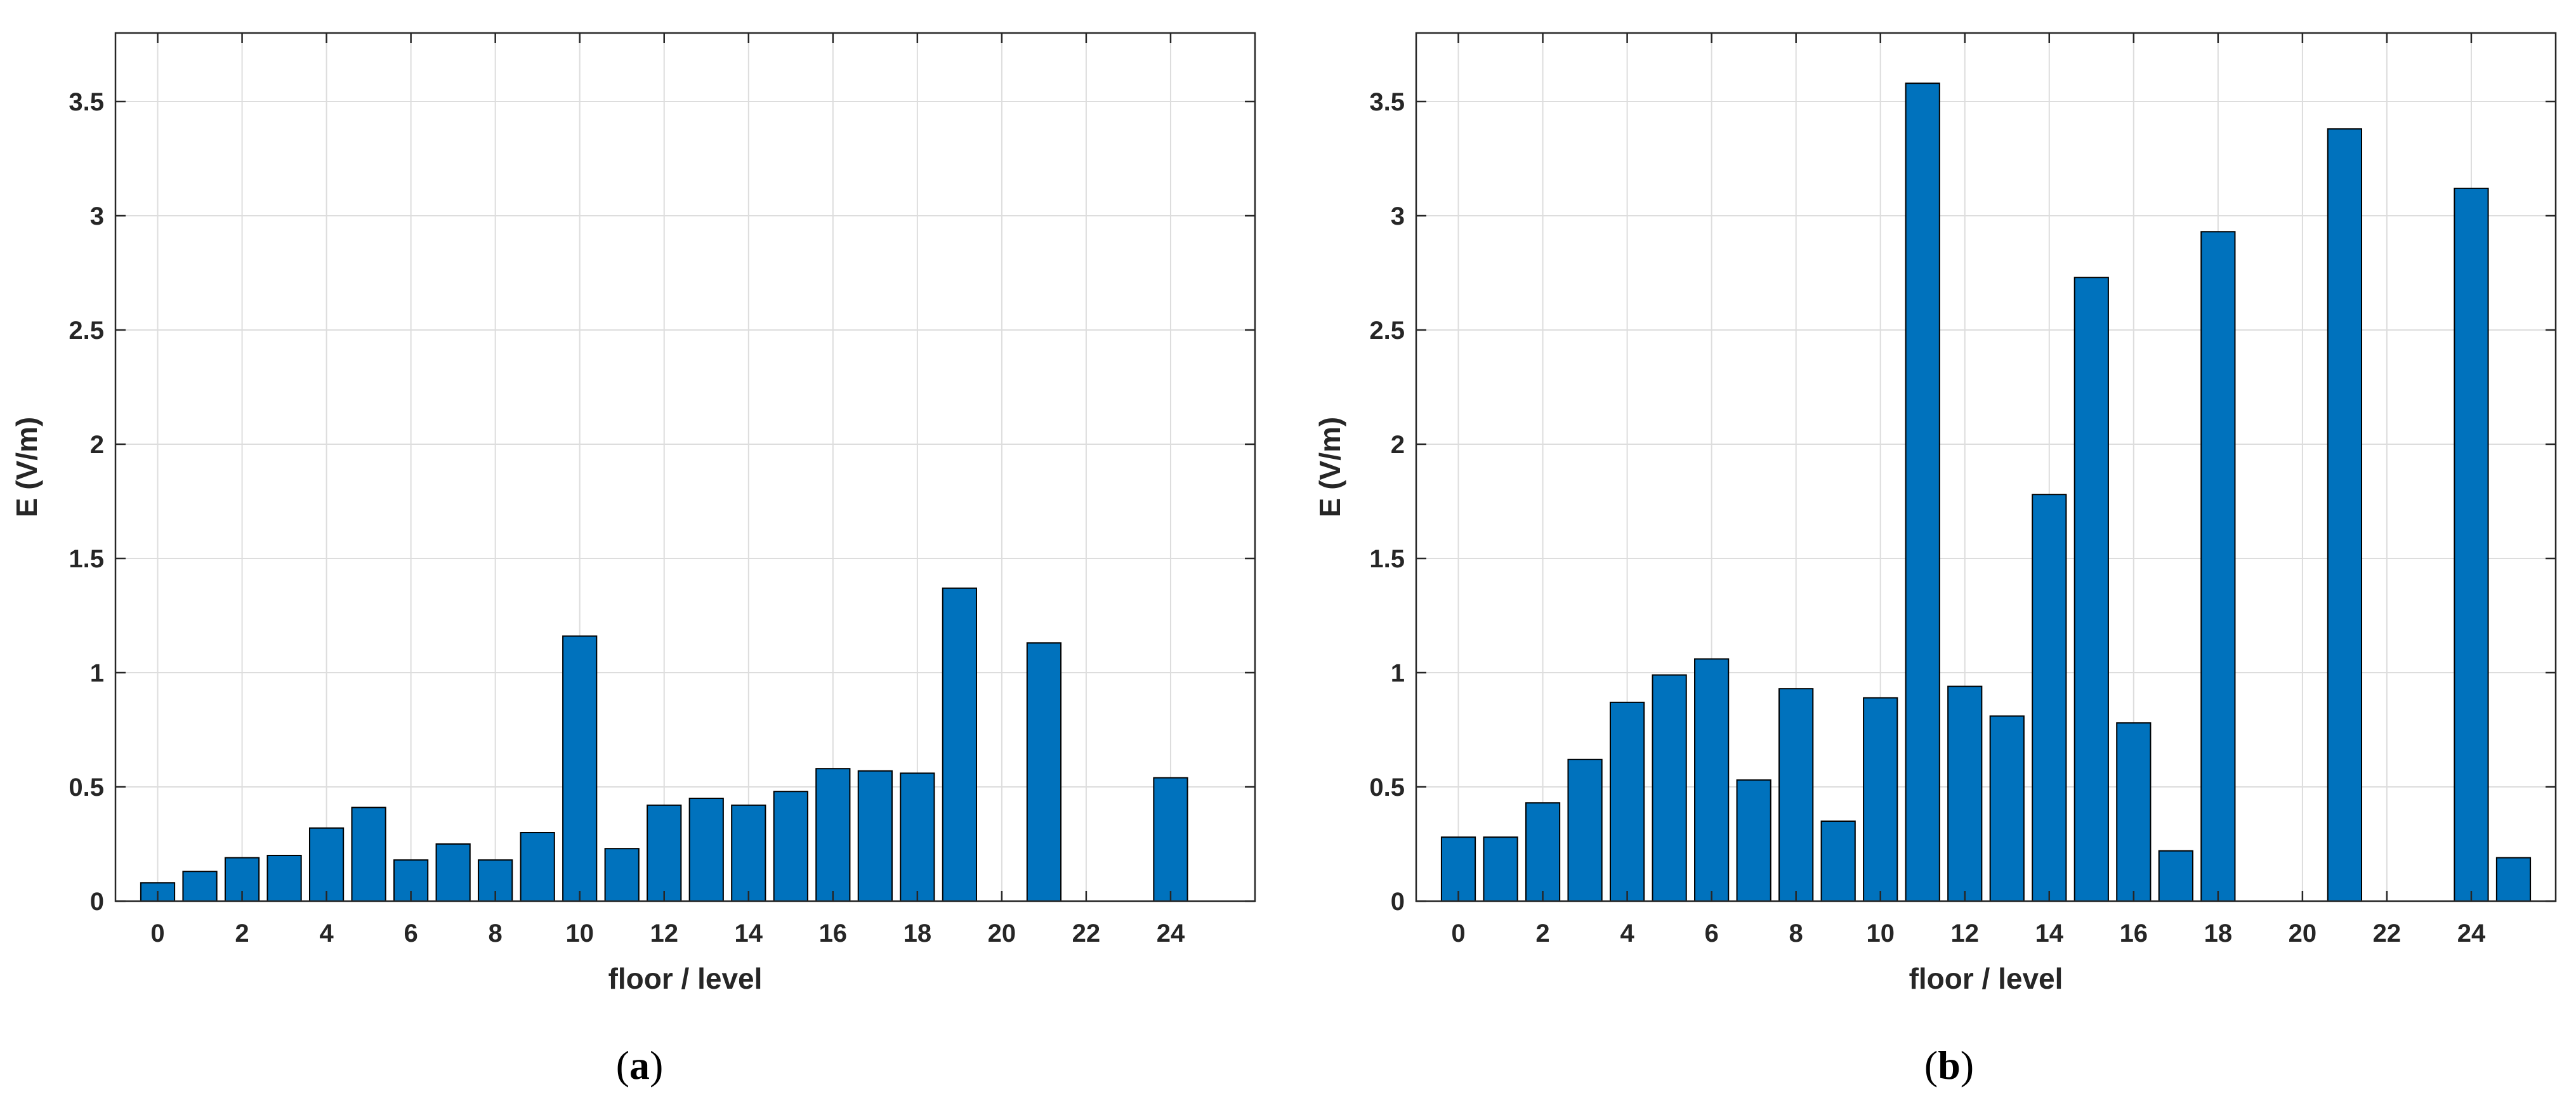 Image resolution: width=2576 pixels, height=1108 pixels. I want to click on panel-caption: (b), so click(1949, 1065).